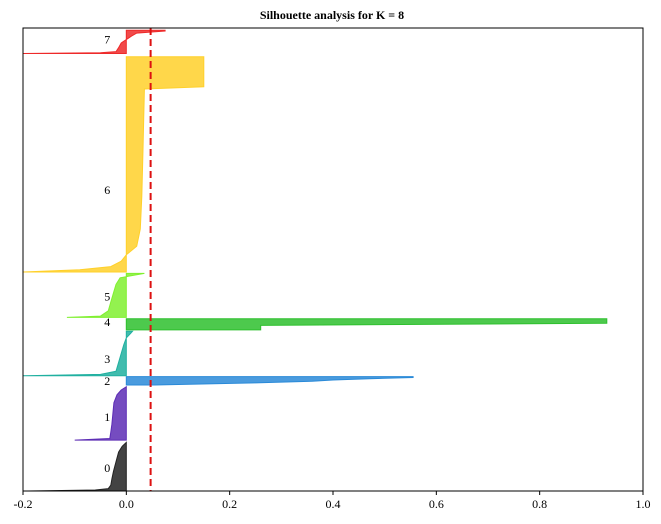 The width and height of the screenshot is (661, 524). Describe the element at coordinates (107, 40) in the screenshot. I see `cluster-label-7: 7` at that location.